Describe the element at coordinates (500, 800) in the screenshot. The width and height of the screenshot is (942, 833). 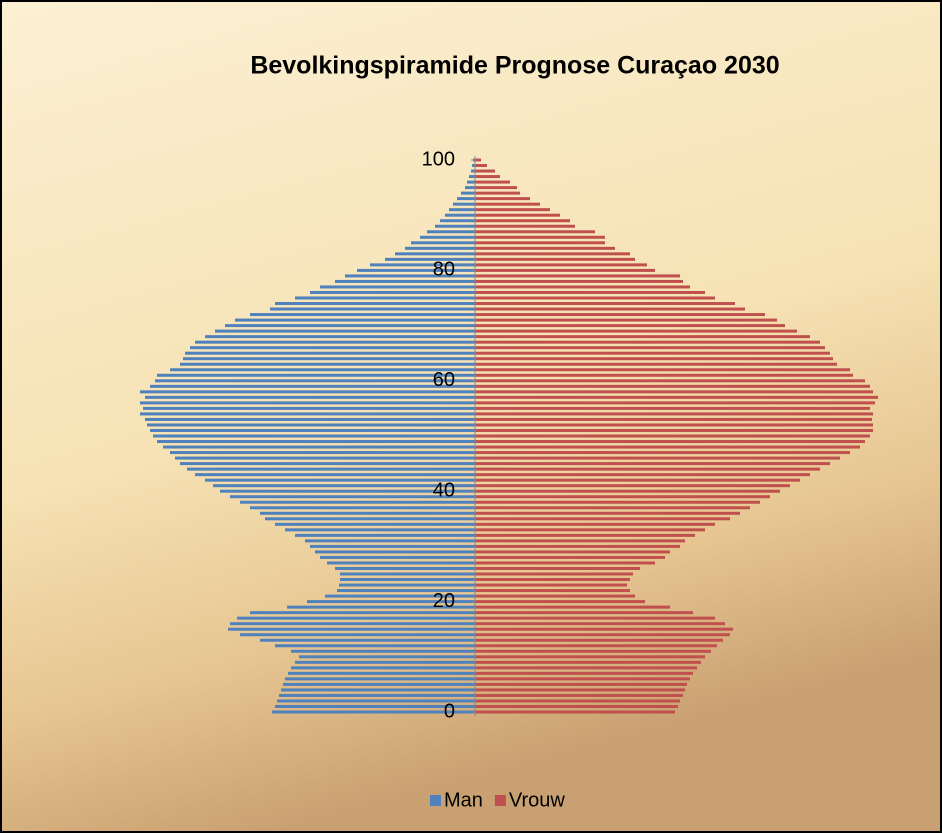
I see `legend-swatch` at that location.